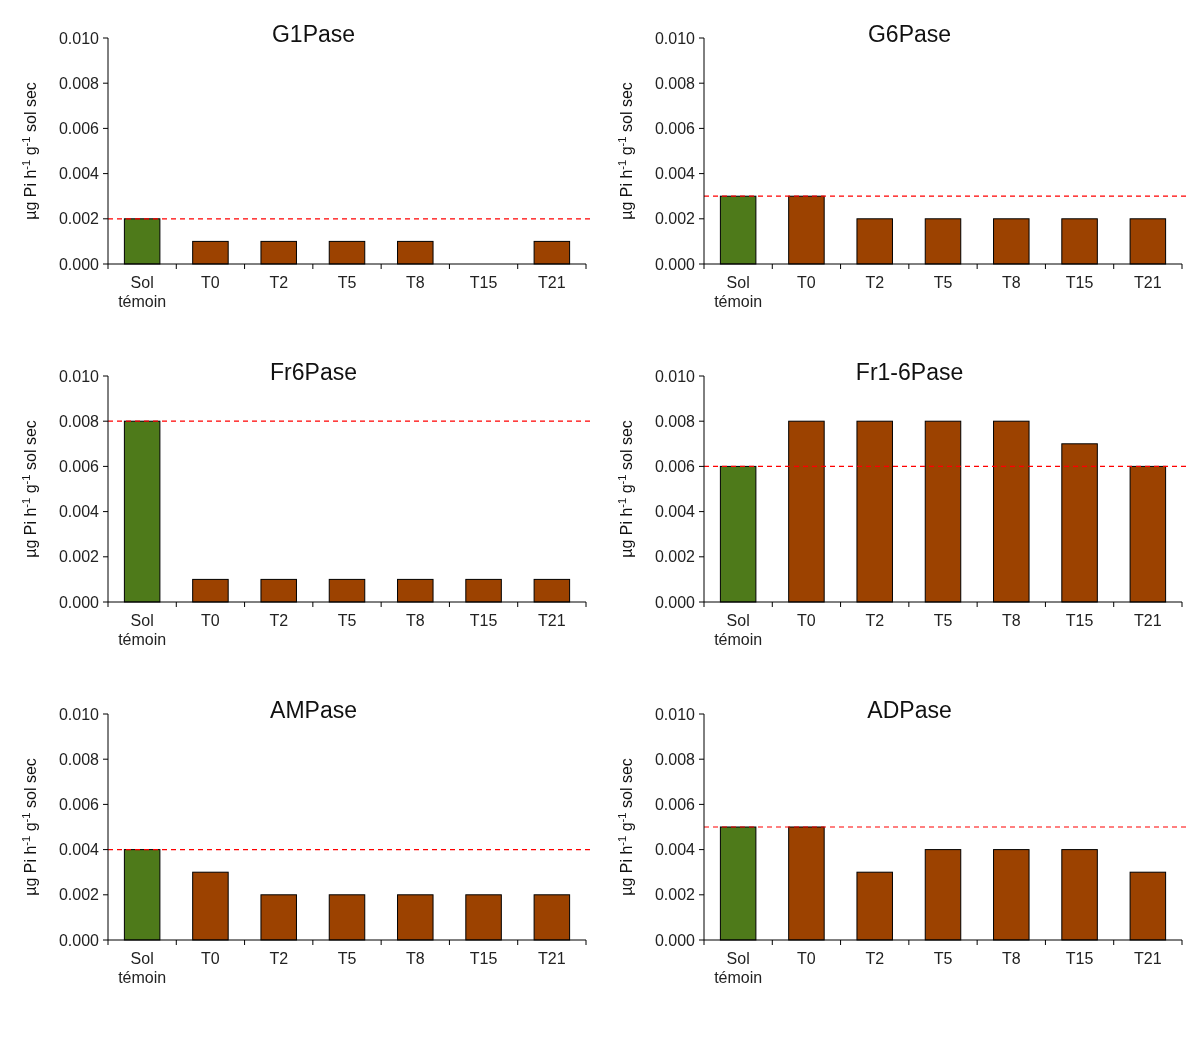 This screenshot has height=1039, width=1202. Describe the element at coordinates (909, 372) in the screenshot. I see `chart-title: Fr1-6Pase` at that location.